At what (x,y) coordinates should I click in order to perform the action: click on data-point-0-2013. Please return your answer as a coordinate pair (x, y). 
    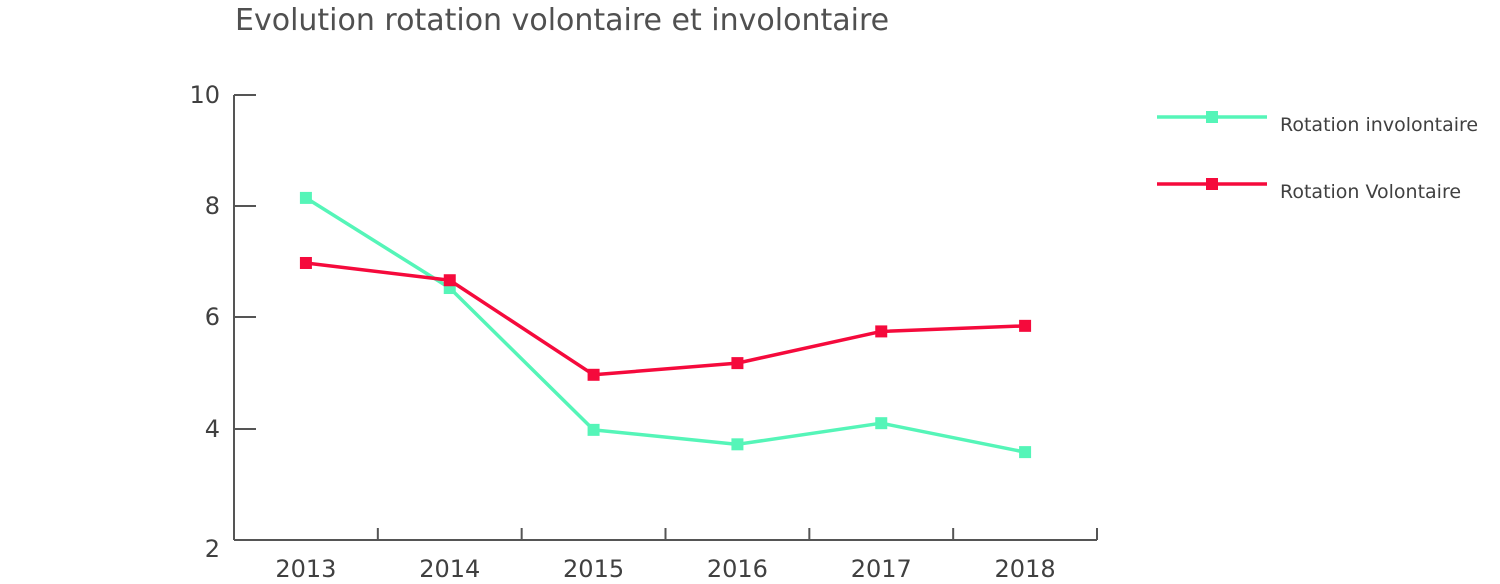
    Looking at the image, I should click on (305, 197).